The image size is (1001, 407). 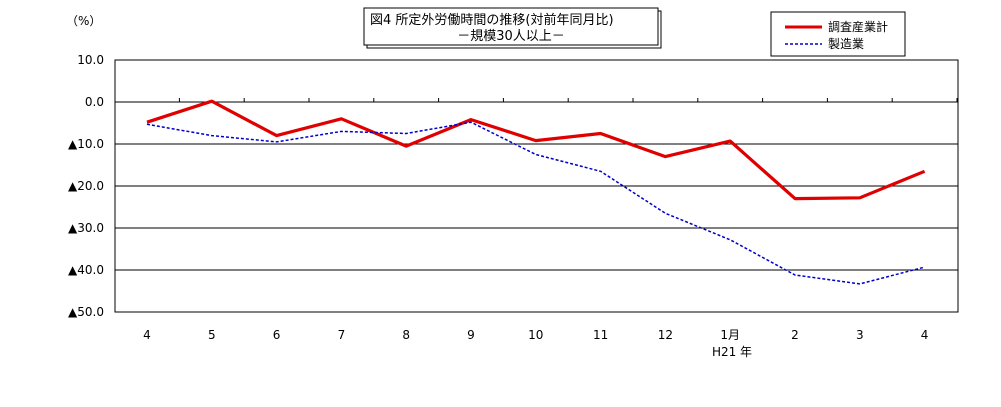 I want to click on x-axis-year-label: H21 年, so click(x=732, y=352).